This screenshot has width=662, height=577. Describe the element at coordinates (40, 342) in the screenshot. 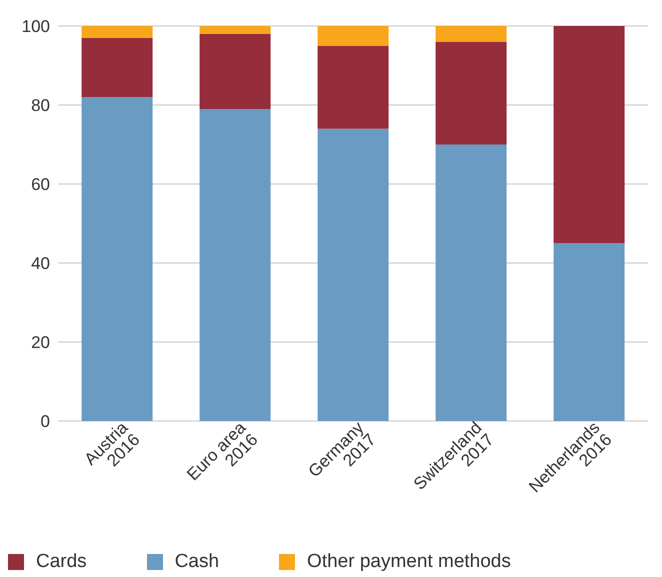

I see `y-tick-label: 20` at that location.